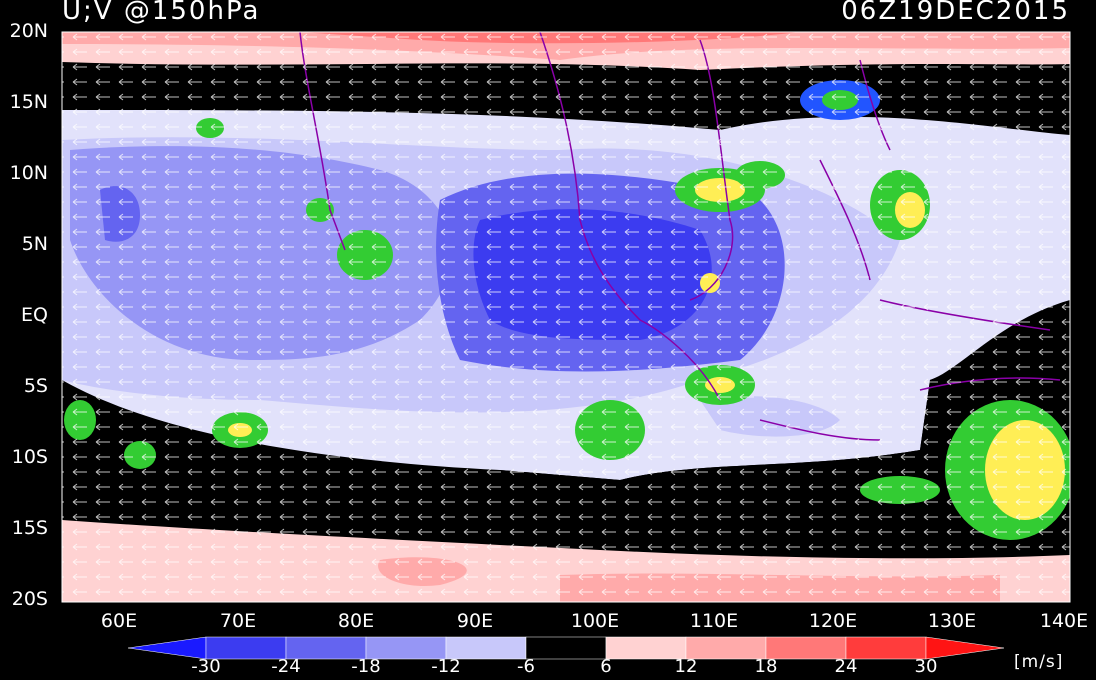 The height and width of the screenshot is (680, 1096). What do you see at coordinates (29, 528) in the screenshot?
I see `lat-label-15s: 15S` at bounding box center [29, 528].